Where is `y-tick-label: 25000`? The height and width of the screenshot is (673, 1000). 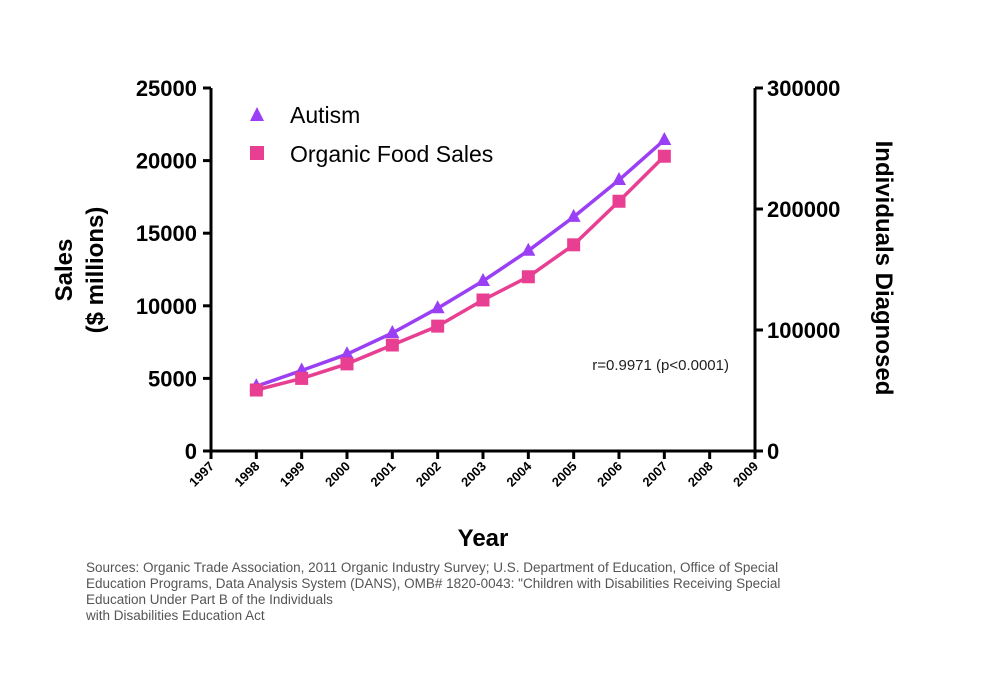 y-tick-label: 25000 is located at coordinates (166, 88).